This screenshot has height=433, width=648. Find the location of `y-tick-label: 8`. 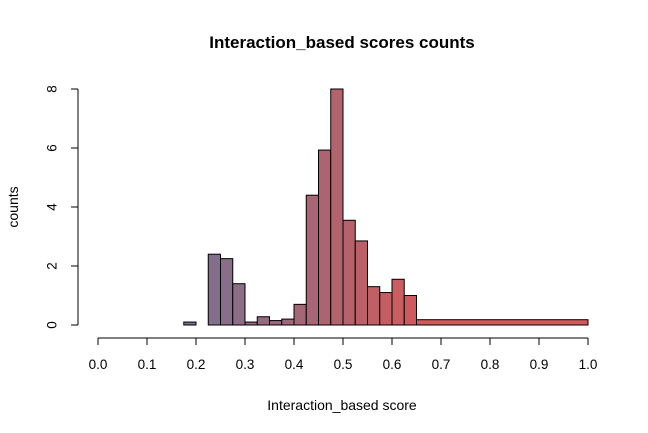

y-tick-label: 8 is located at coordinates (52, 89).